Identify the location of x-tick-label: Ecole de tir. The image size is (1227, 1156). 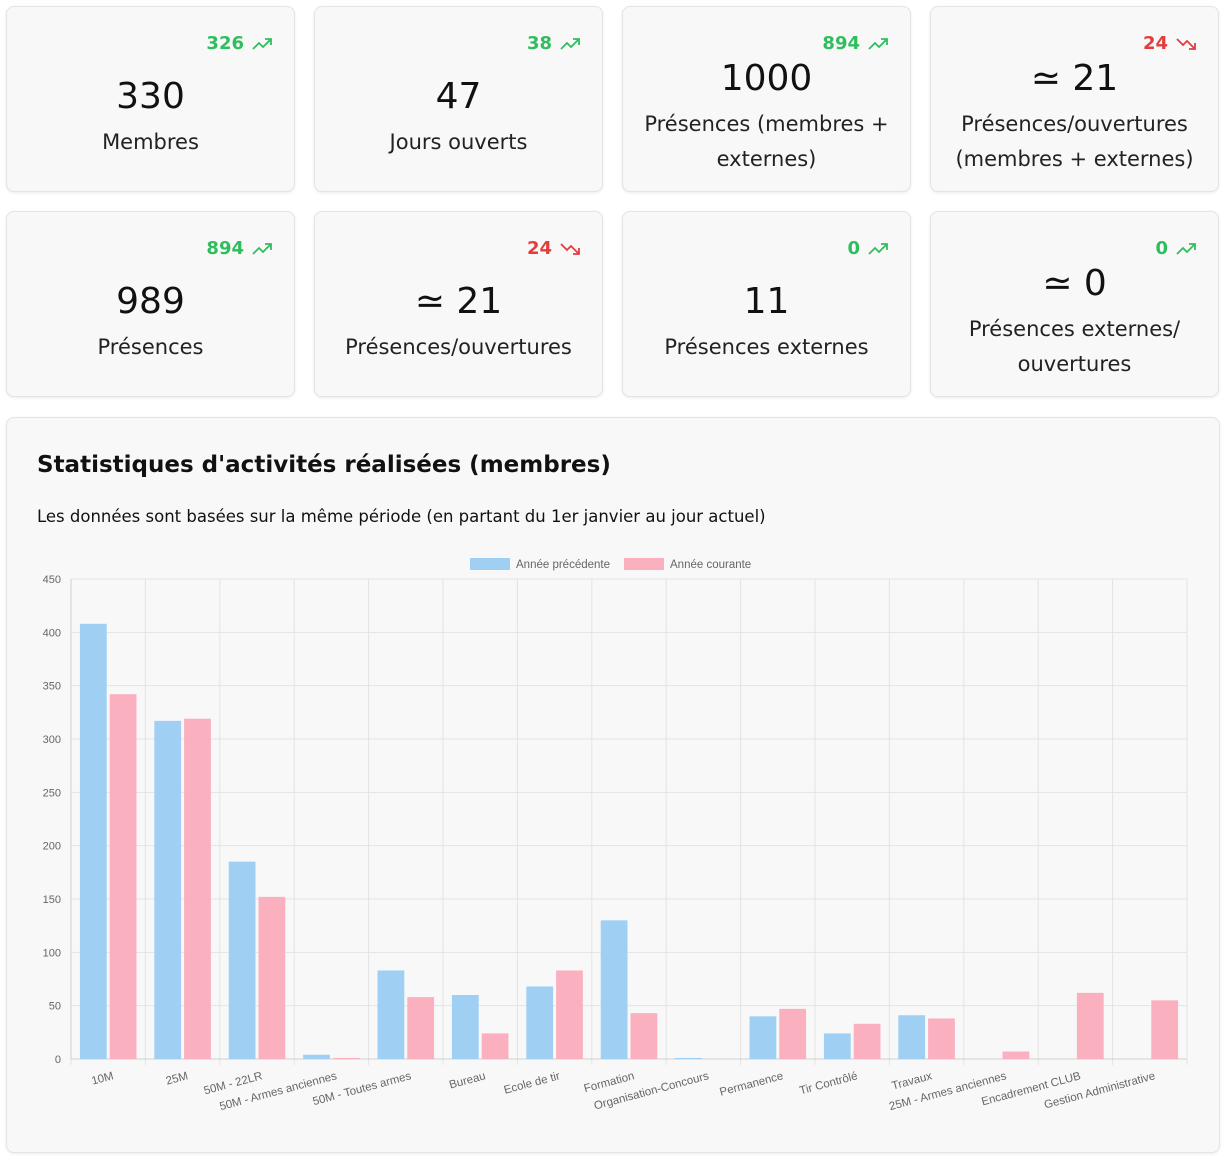
(532, 1083).